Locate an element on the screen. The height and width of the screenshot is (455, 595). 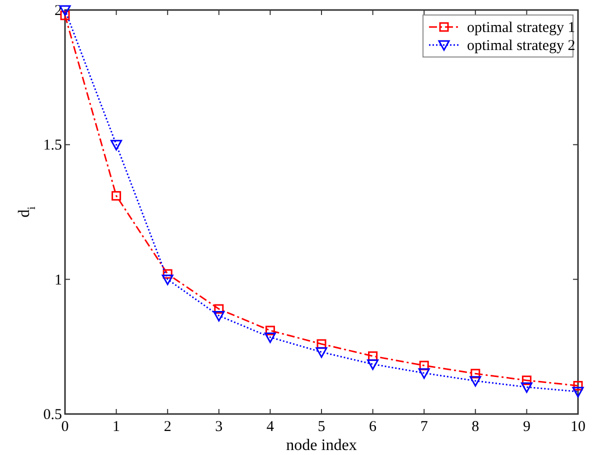
x-tick-label: 0 is located at coordinates (65, 427).